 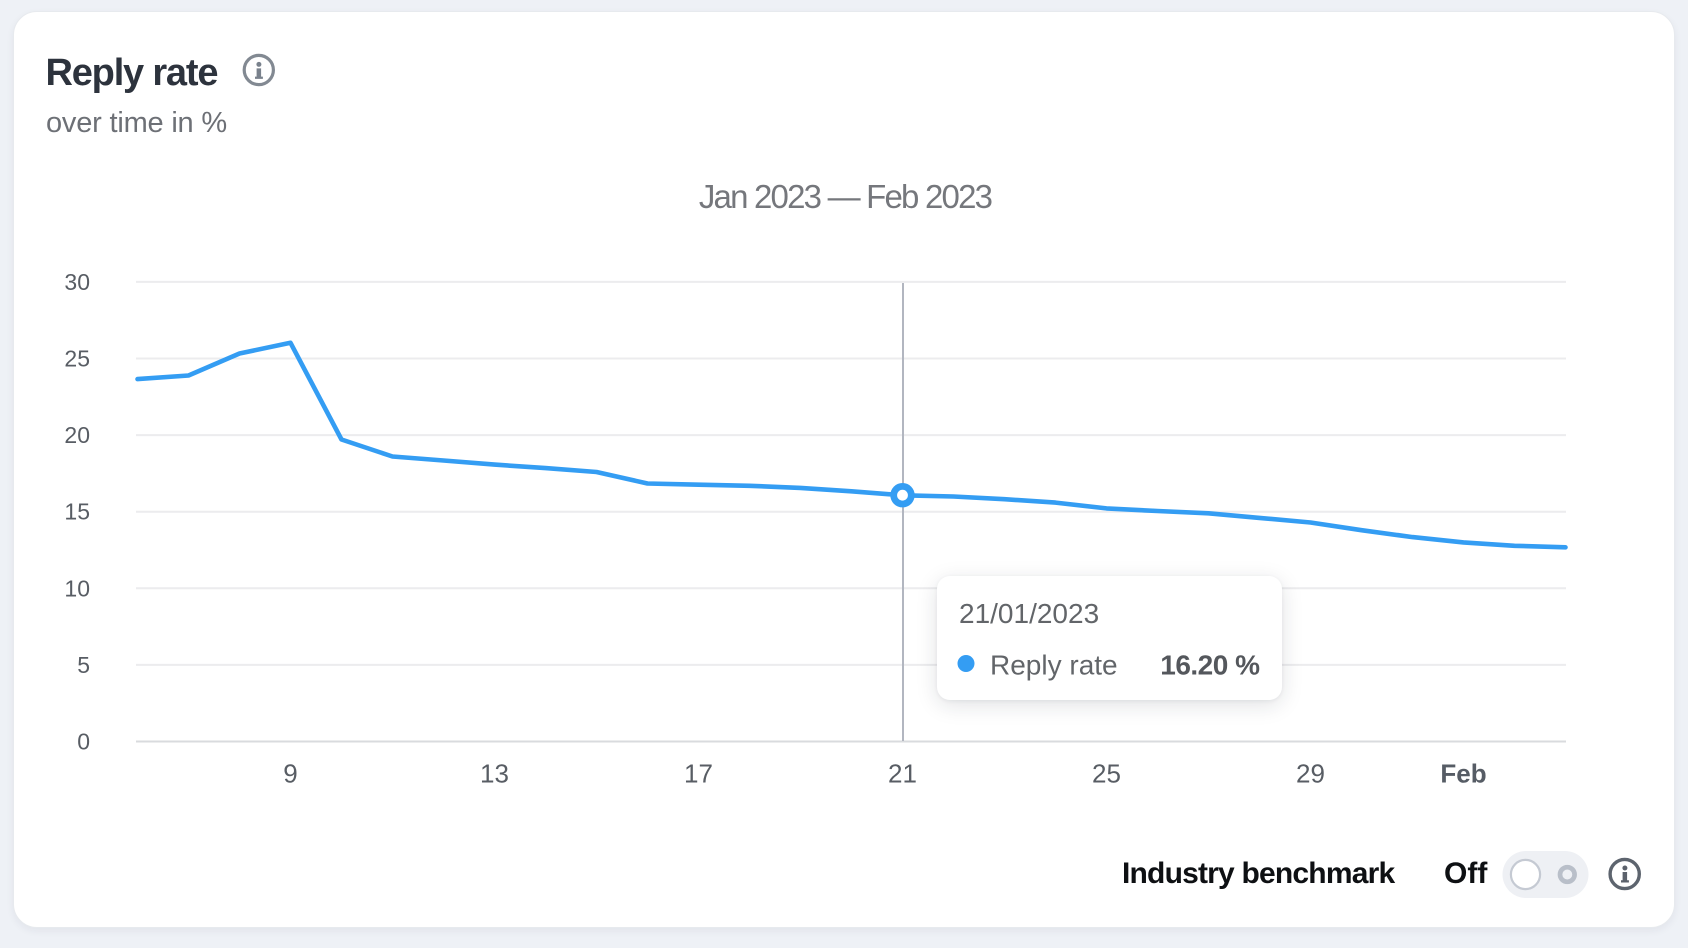 I want to click on svg-text: 21/01/2023, so click(x=1029, y=613).